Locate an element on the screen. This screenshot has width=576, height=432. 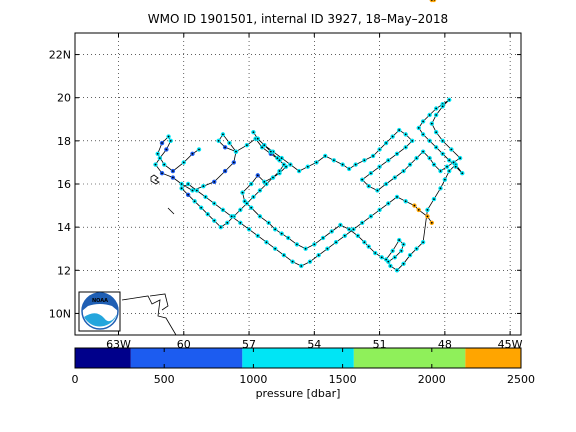
lat-tick-label: 14 is located at coordinates (64, 227).